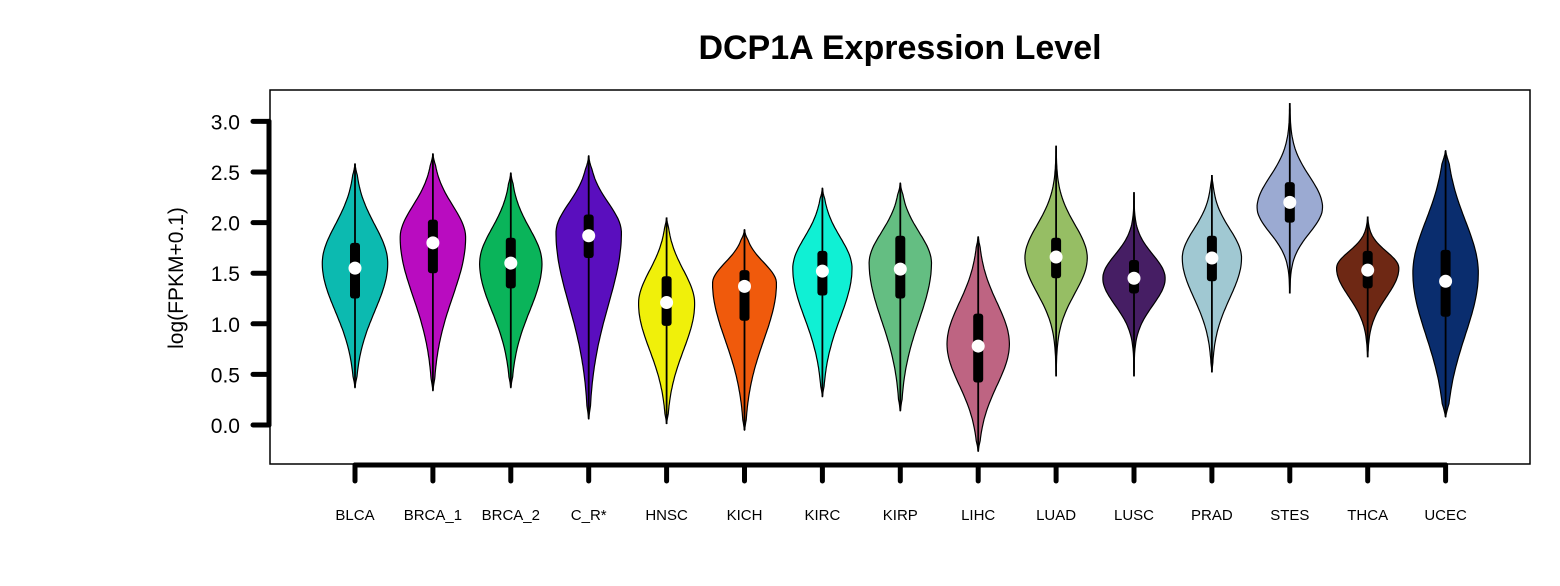 This screenshot has width=1560, height=586. What do you see at coordinates (1367, 515) in the screenshot?
I see `x-tick-label: THCA` at bounding box center [1367, 515].